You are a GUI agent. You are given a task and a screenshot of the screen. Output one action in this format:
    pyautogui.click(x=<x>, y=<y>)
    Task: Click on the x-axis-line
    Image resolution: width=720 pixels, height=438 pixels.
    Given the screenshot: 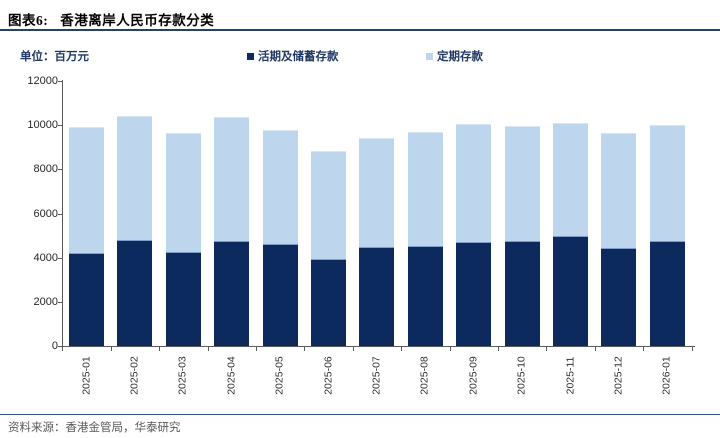 What is the action you would take?
    pyautogui.click(x=378, y=346)
    